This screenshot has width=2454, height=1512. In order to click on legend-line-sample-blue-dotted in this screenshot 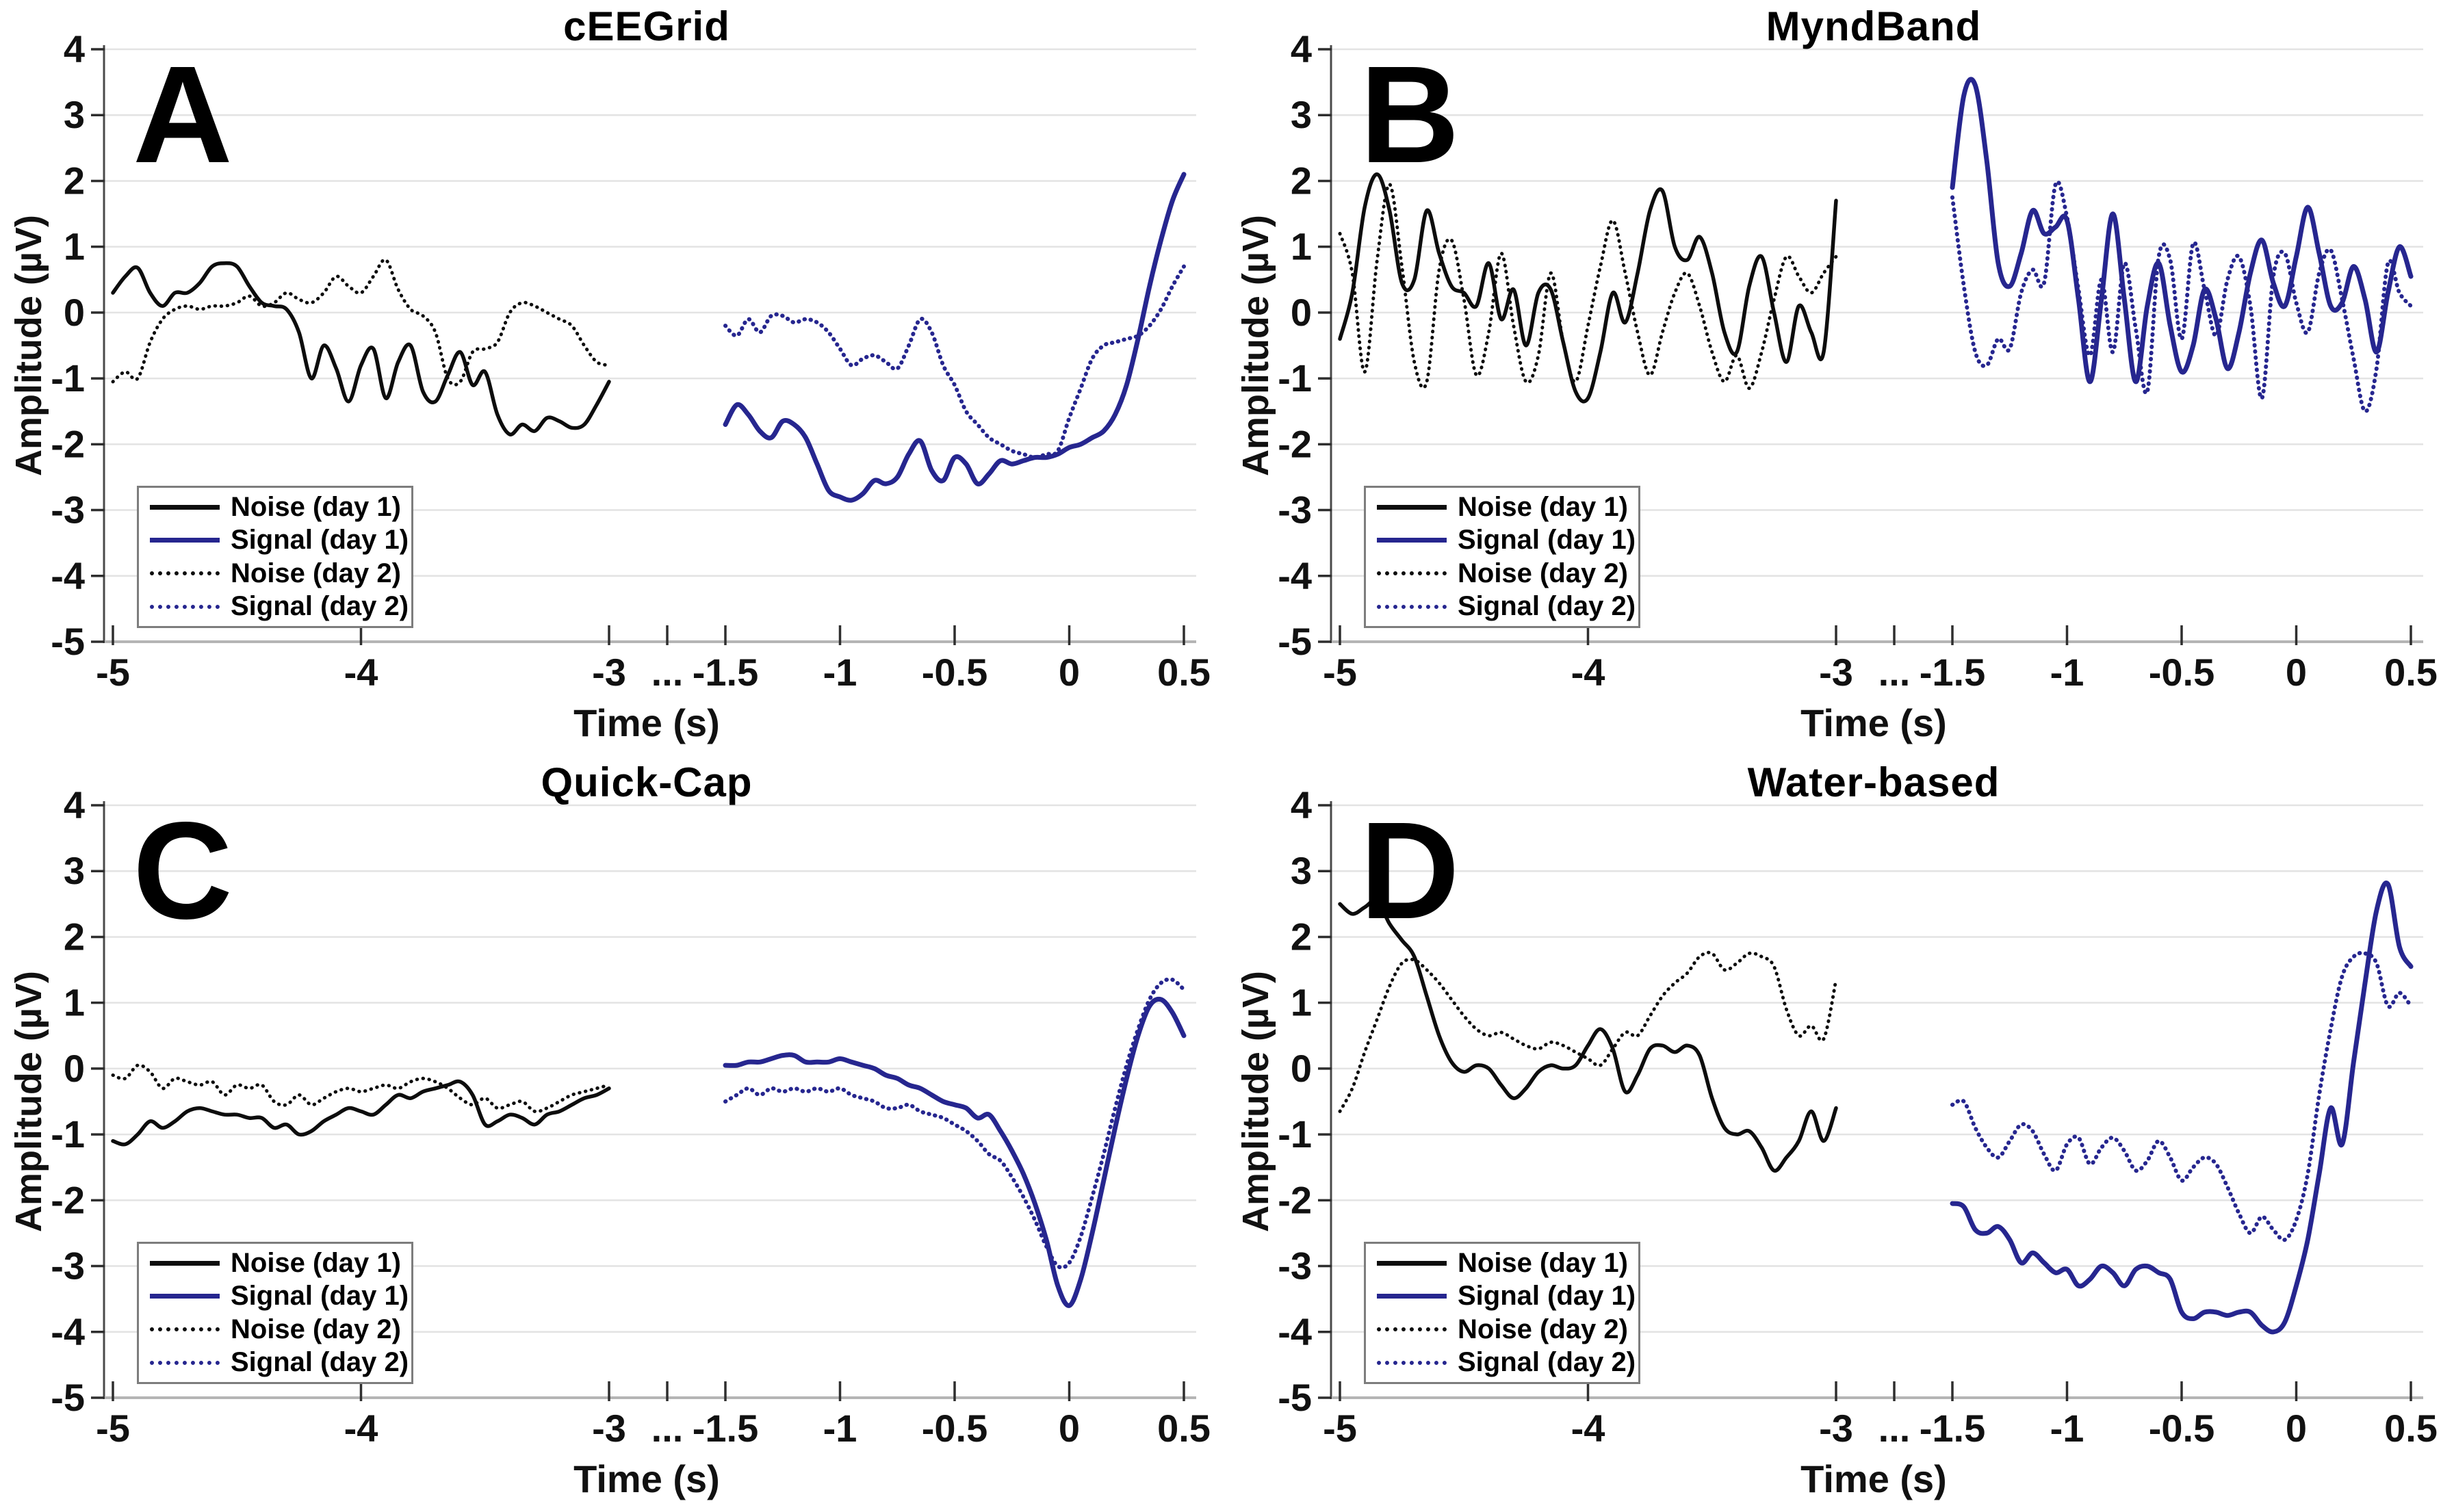, I will do `click(1412, 1362)`.